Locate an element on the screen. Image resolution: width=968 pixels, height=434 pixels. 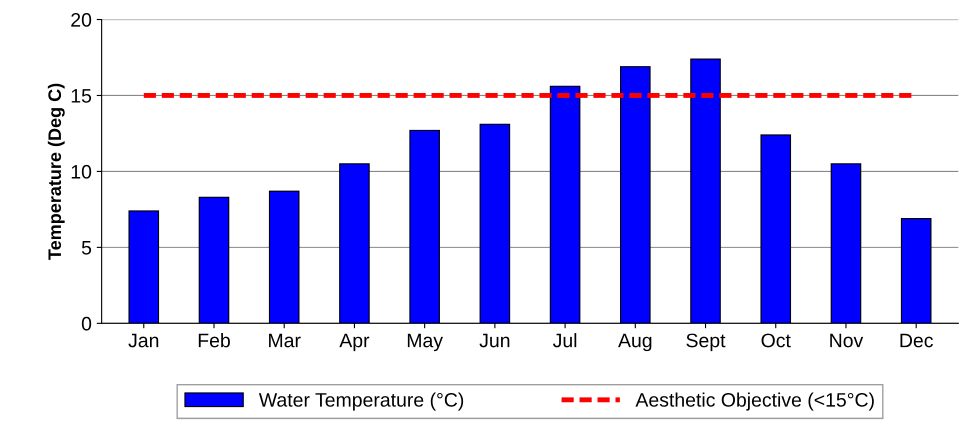
x-tick-label: Jan is located at coordinates (143, 341).